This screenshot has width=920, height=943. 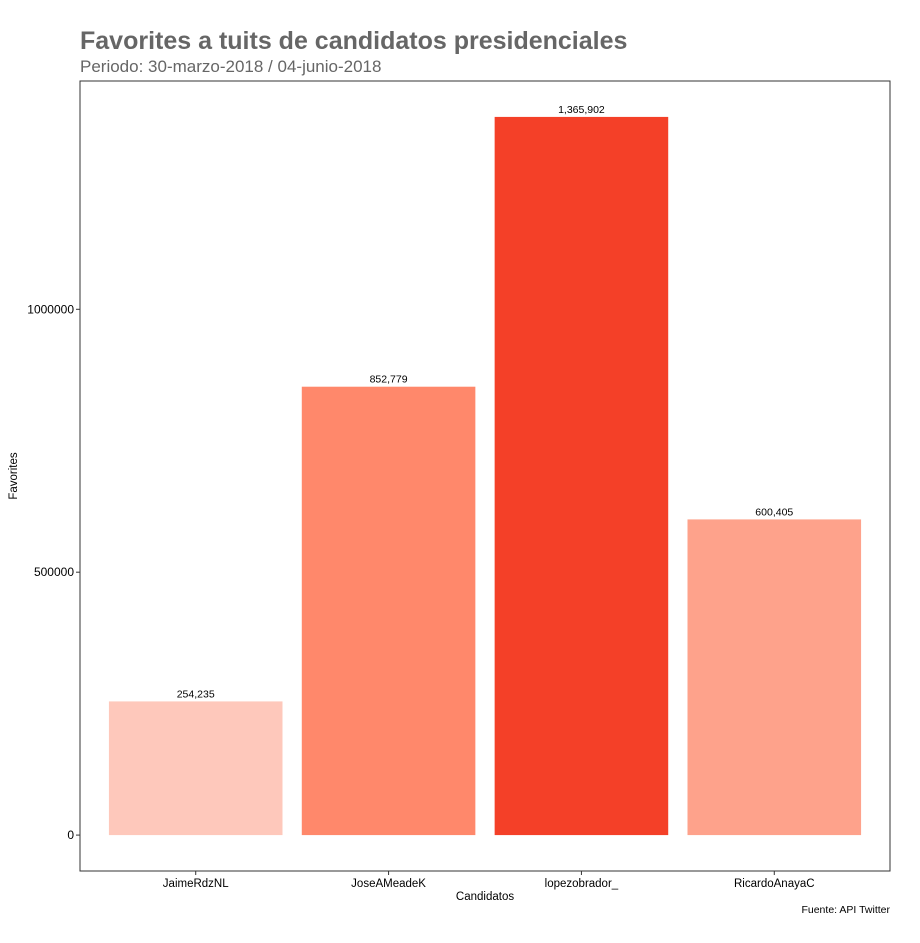 I want to click on x-tick-label: JaimeRdzNL, so click(x=196, y=884).